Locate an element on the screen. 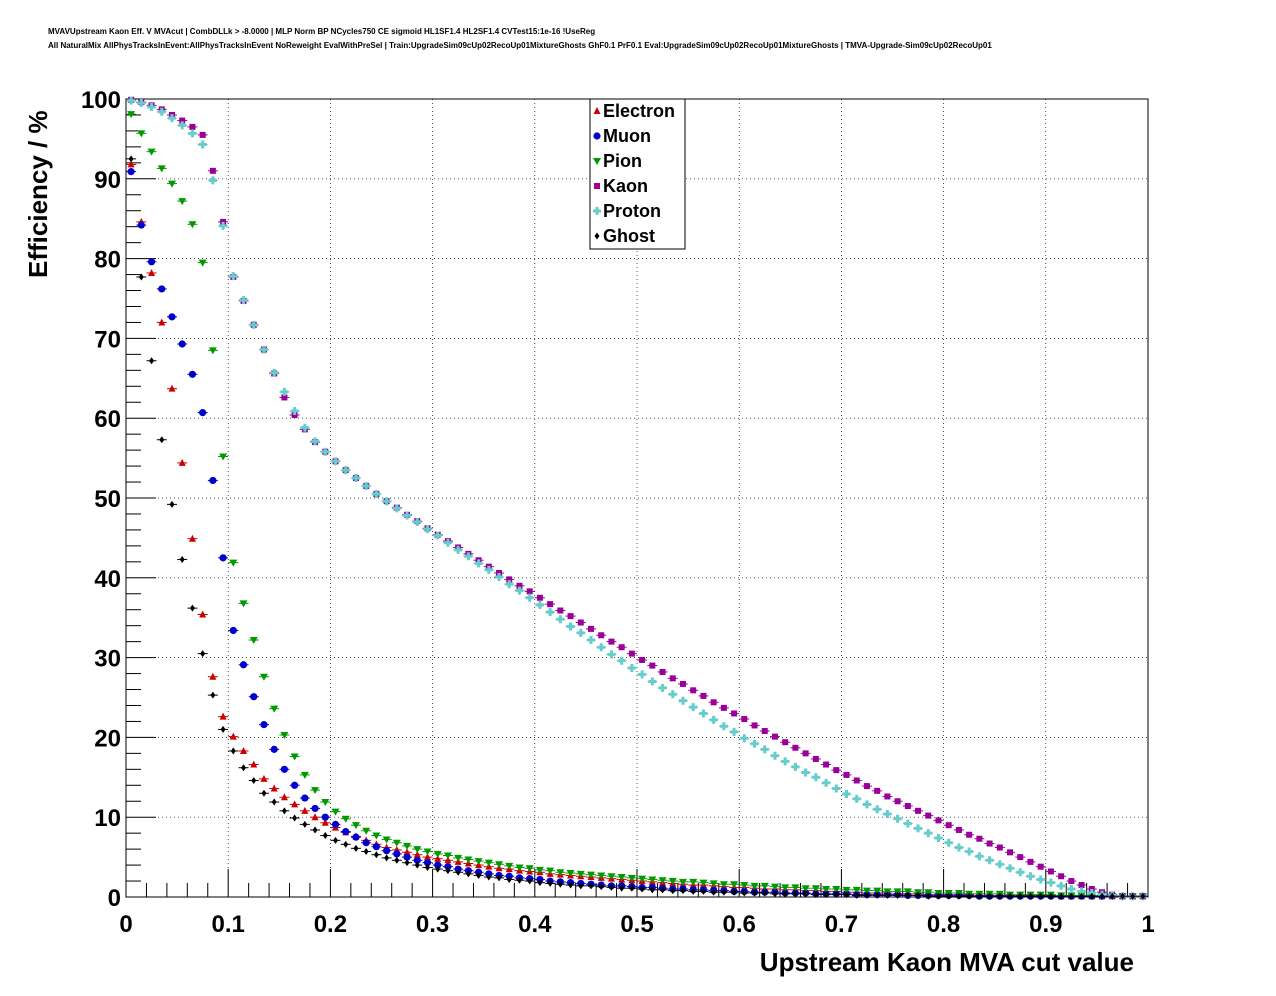 The width and height of the screenshot is (1276, 996). y-tick-label: 20 is located at coordinates (107, 738).